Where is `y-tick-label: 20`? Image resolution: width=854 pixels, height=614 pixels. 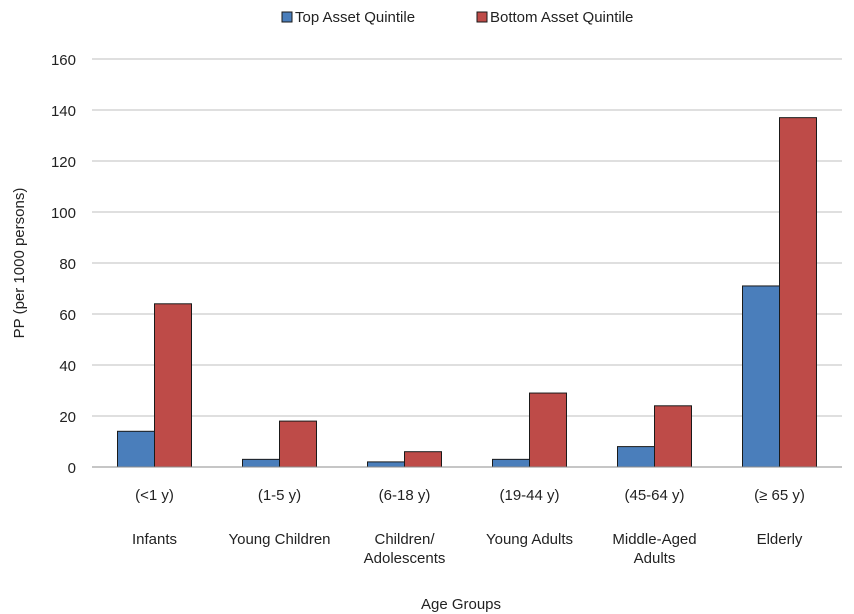 y-tick-label: 20 is located at coordinates (67, 417).